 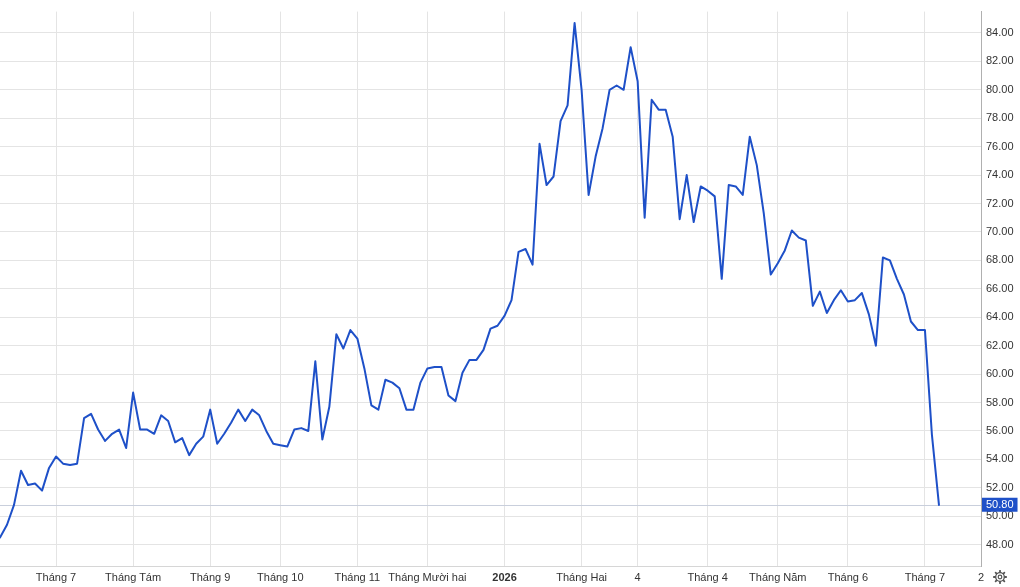 I want to click on x-tick-label: Tháng 9, so click(x=210, y=576).